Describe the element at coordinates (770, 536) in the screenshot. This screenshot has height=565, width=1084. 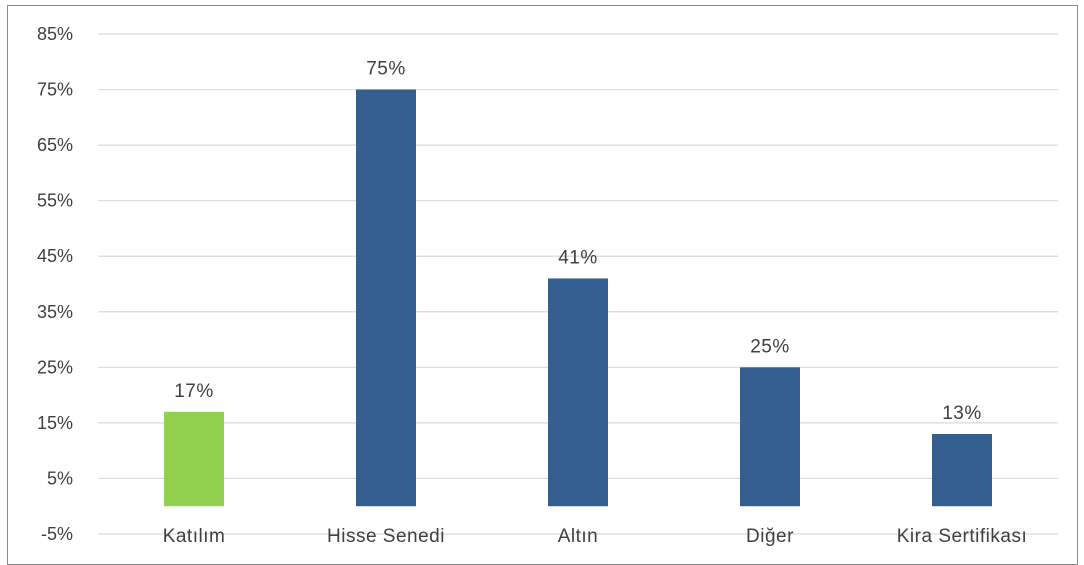
I see `category-label: Diğer` at that location.